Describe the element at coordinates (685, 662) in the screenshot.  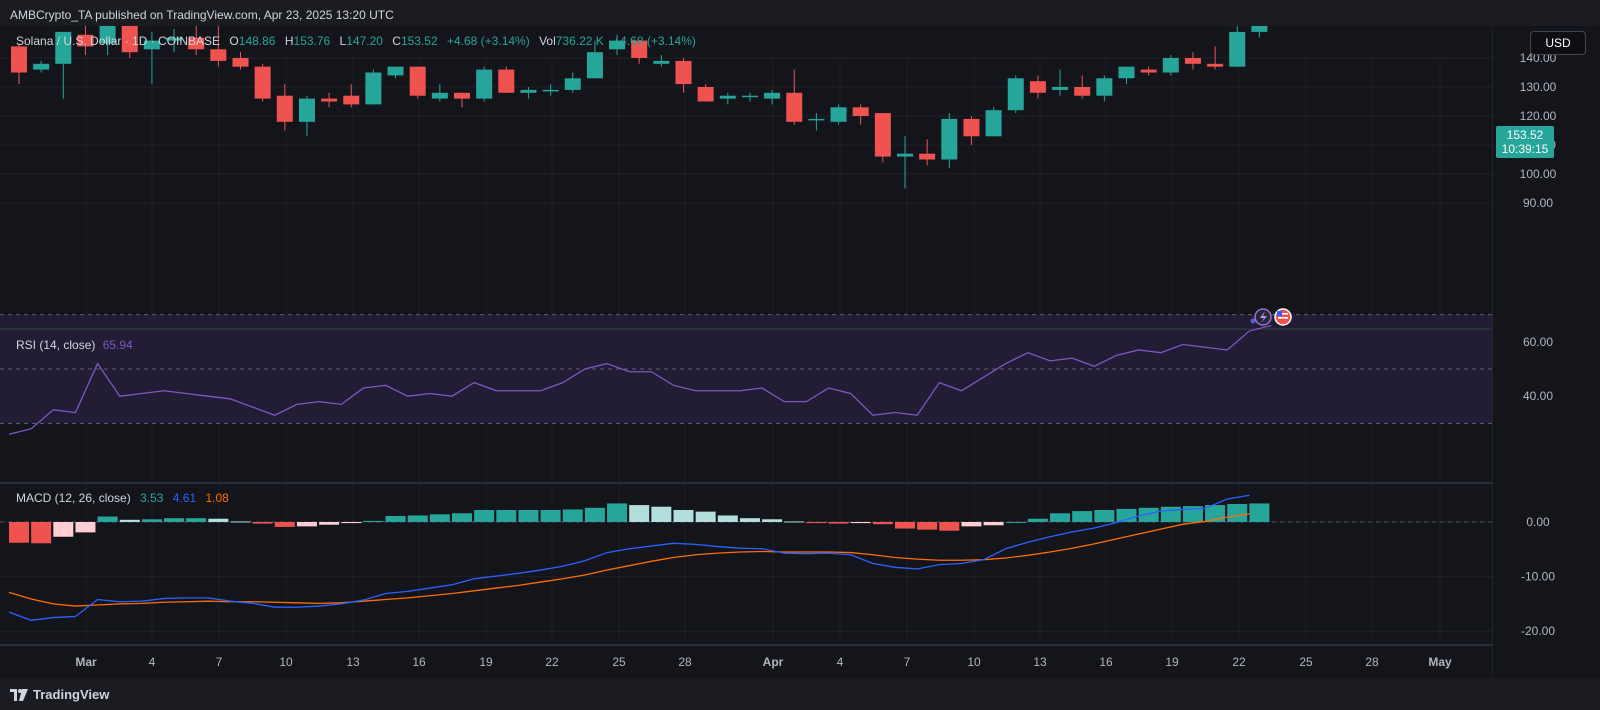
I see `time-tick-label: 28` at that location.